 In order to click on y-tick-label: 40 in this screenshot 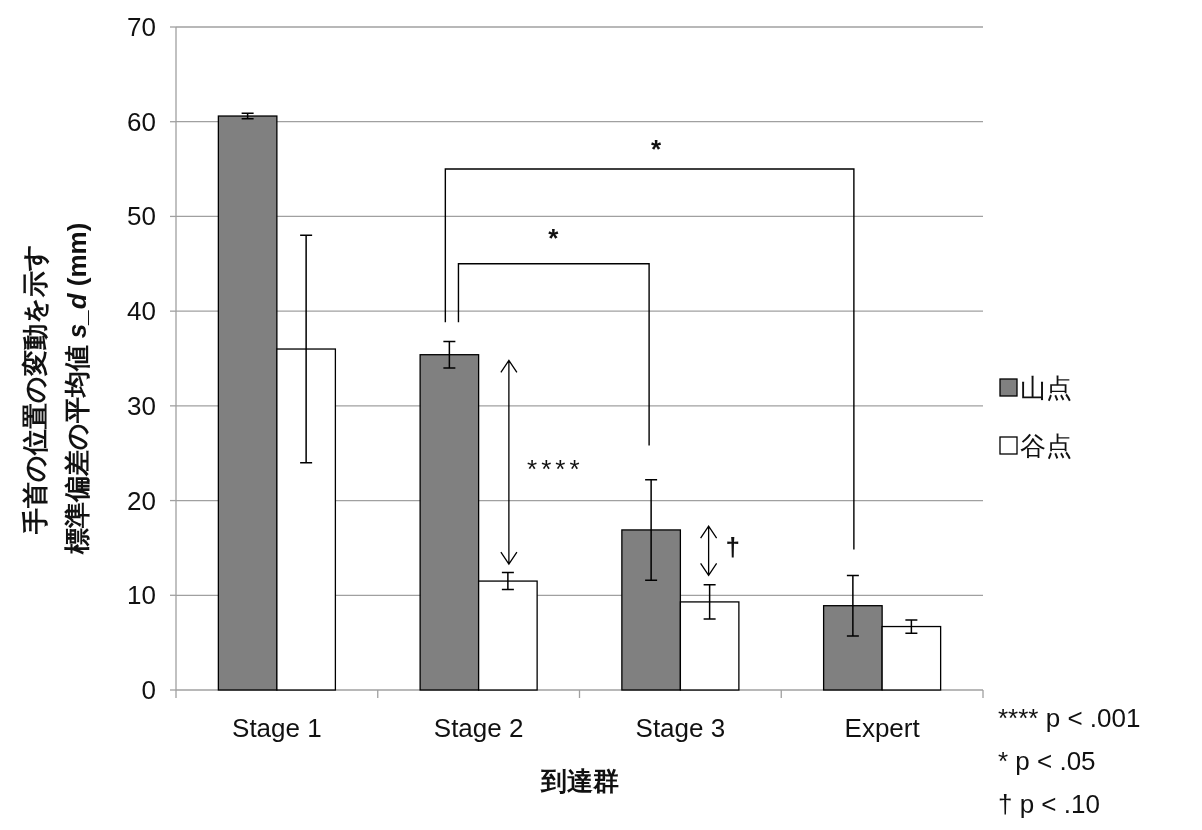, I will do `click(141, 311)`.